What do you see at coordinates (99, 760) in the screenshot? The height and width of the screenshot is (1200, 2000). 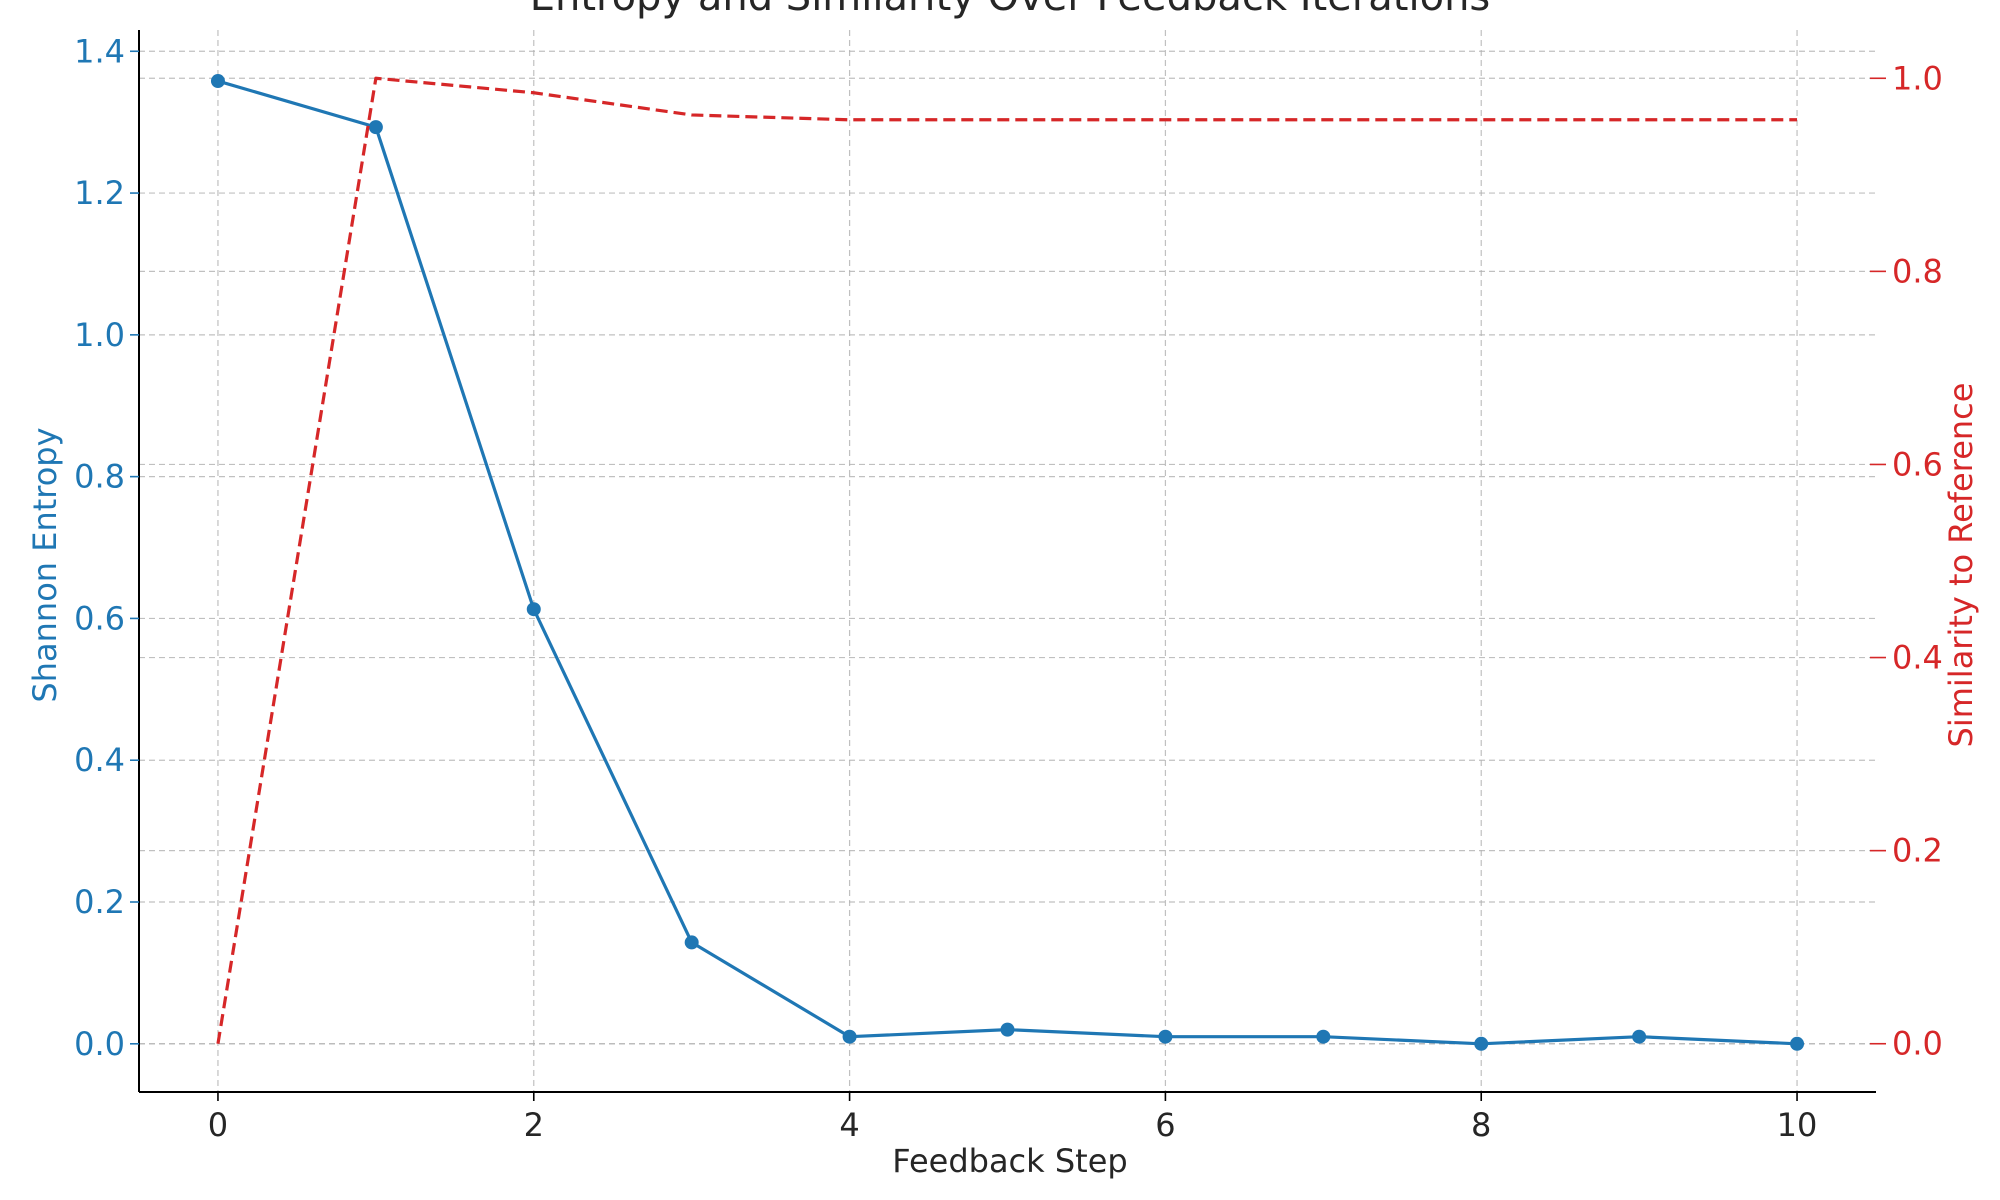 I see `left-tick-label: 0.4` at bounding box center [99, 760].